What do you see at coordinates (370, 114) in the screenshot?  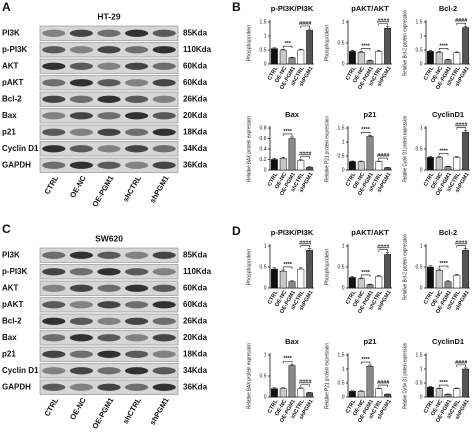 I see `chart-title: p21` at bounding box center [370, 114].